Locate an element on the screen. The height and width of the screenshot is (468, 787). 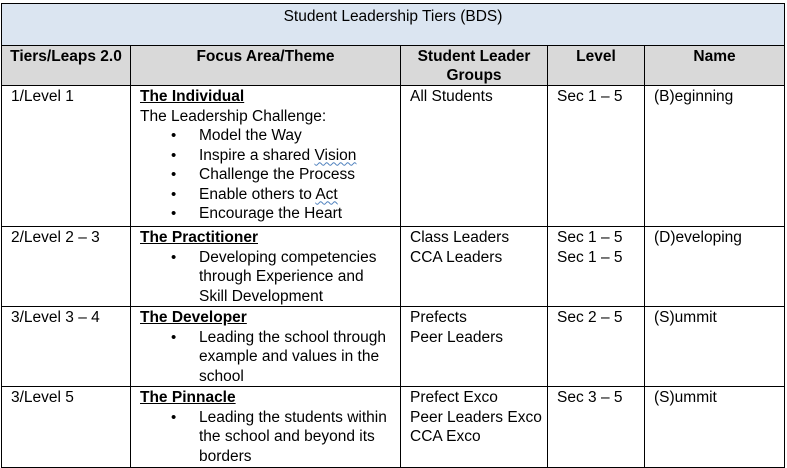
theme-title: The Practitioner is located at coordinates (199, 237).